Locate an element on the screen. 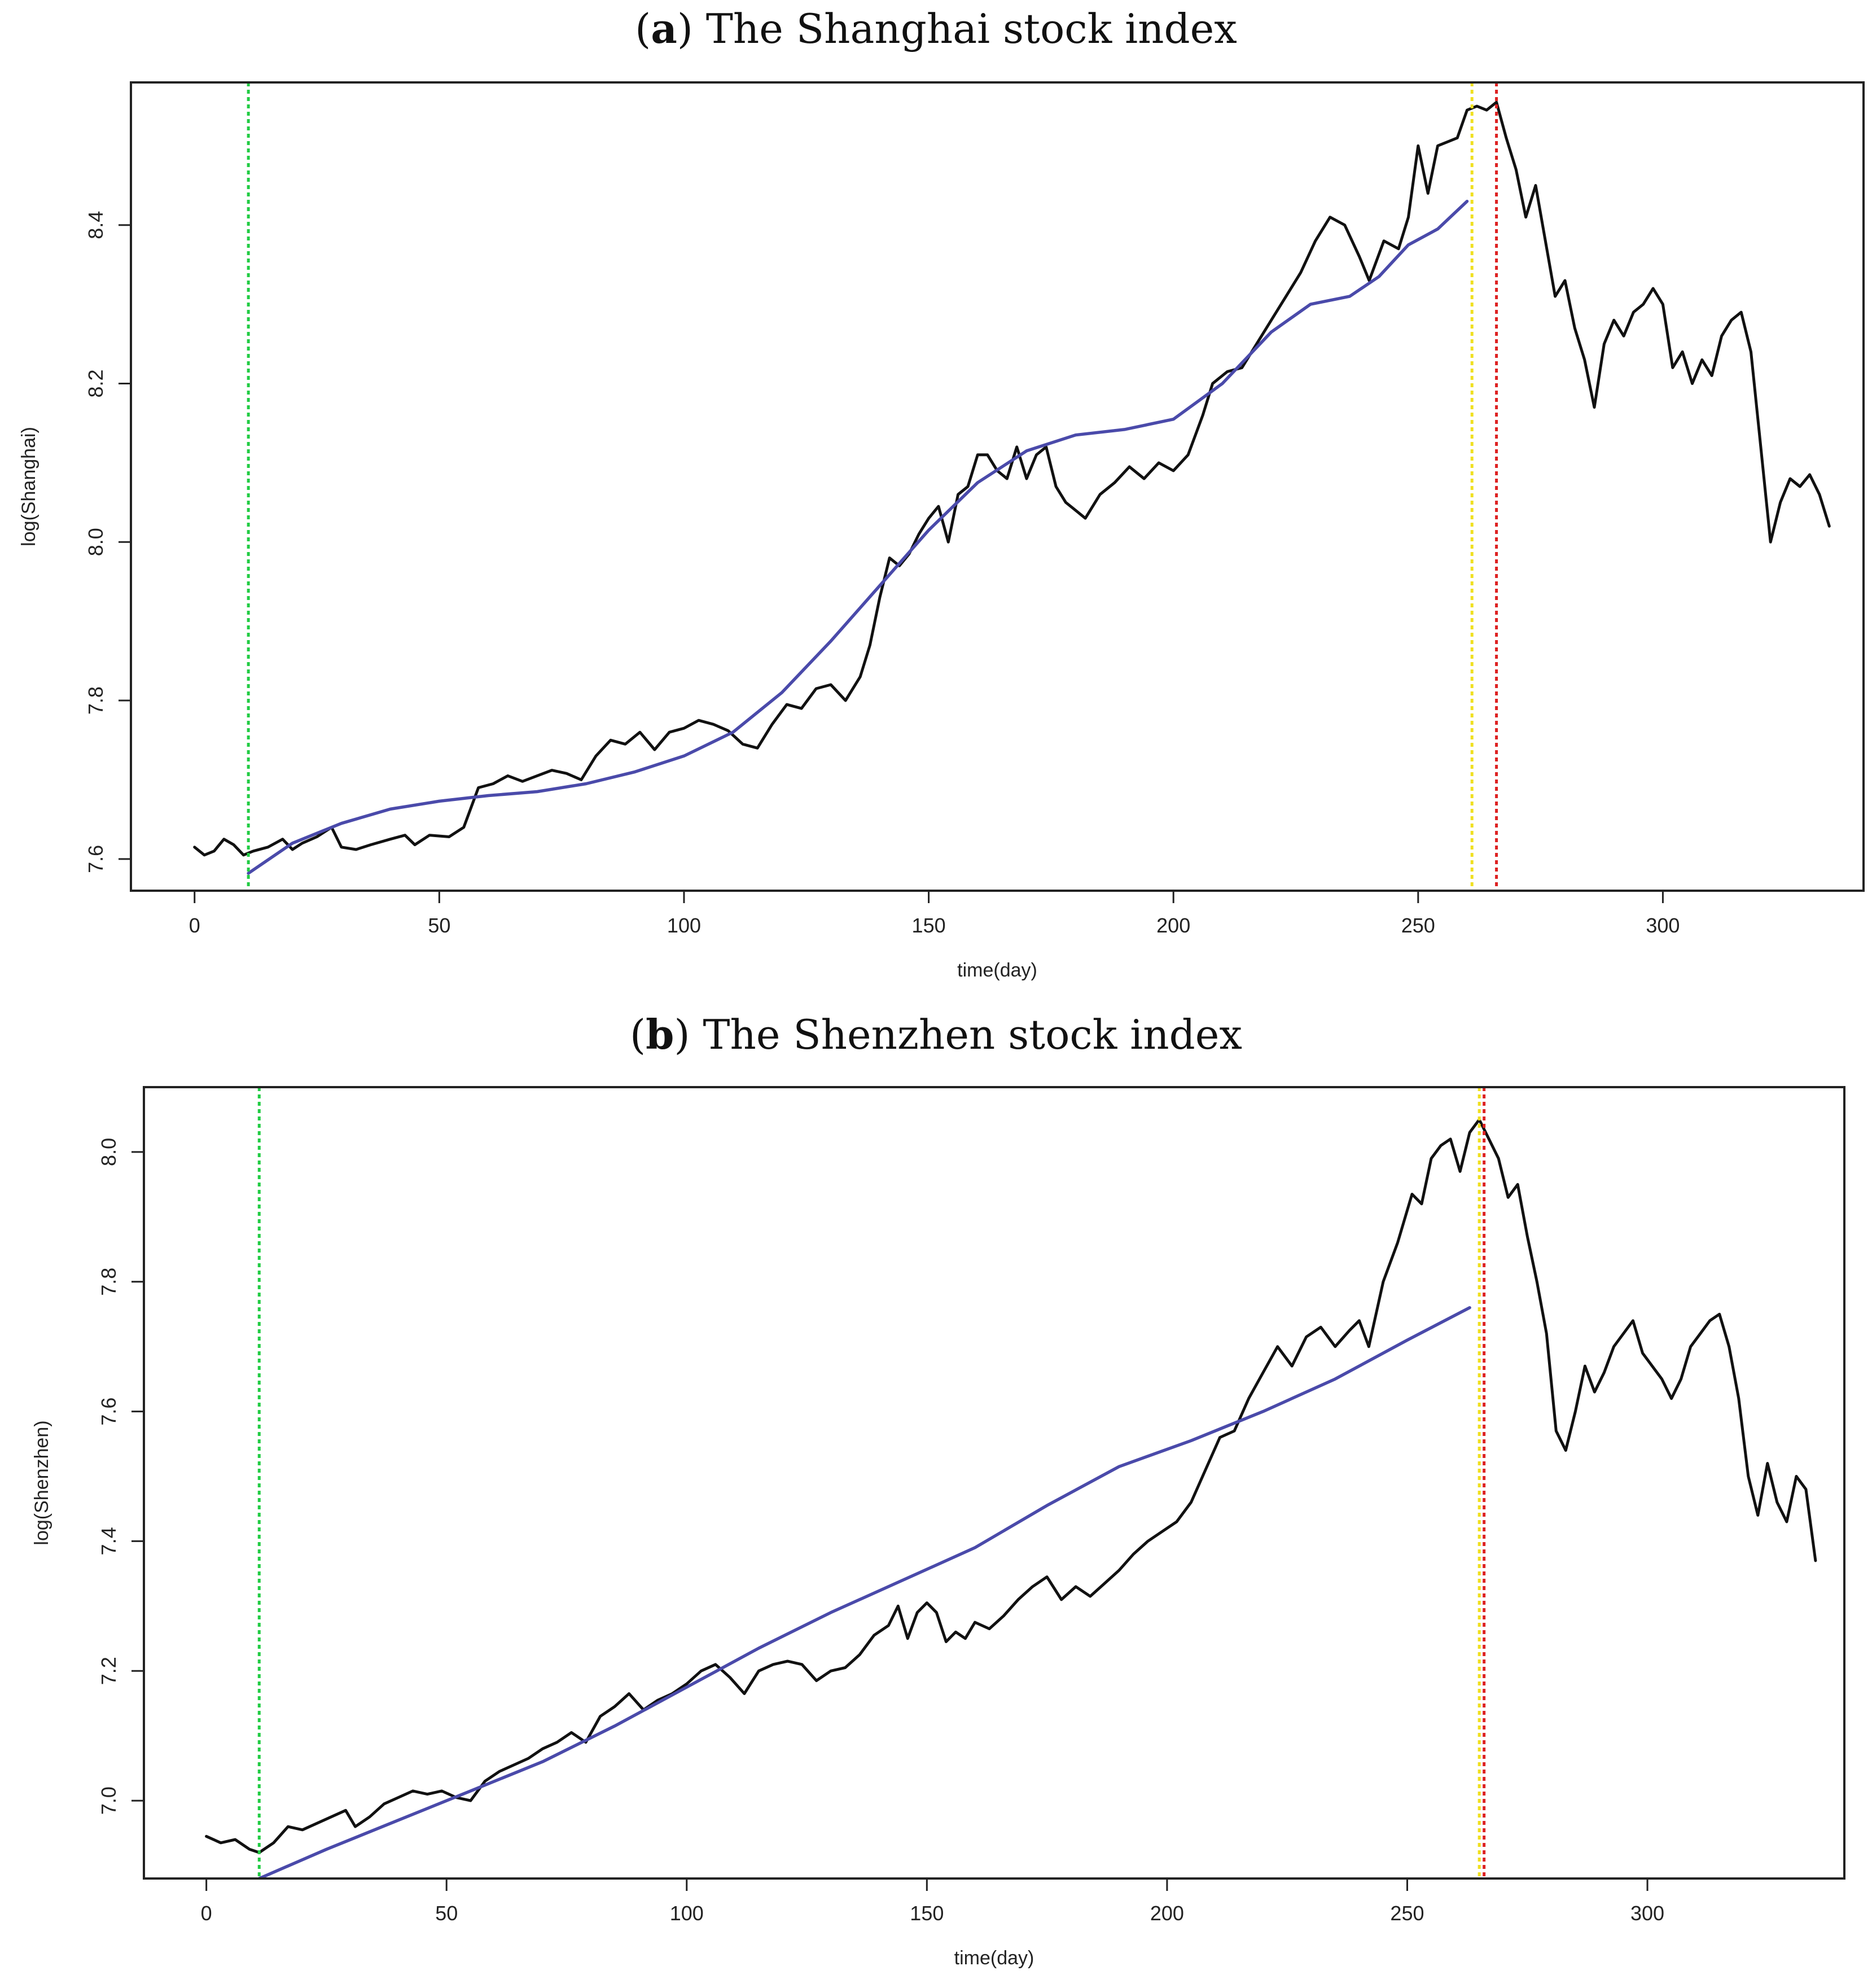 The image size is (1872, 1988). panel-a-title-text: The Shanghai stock index is located at coordinates (971, 28).